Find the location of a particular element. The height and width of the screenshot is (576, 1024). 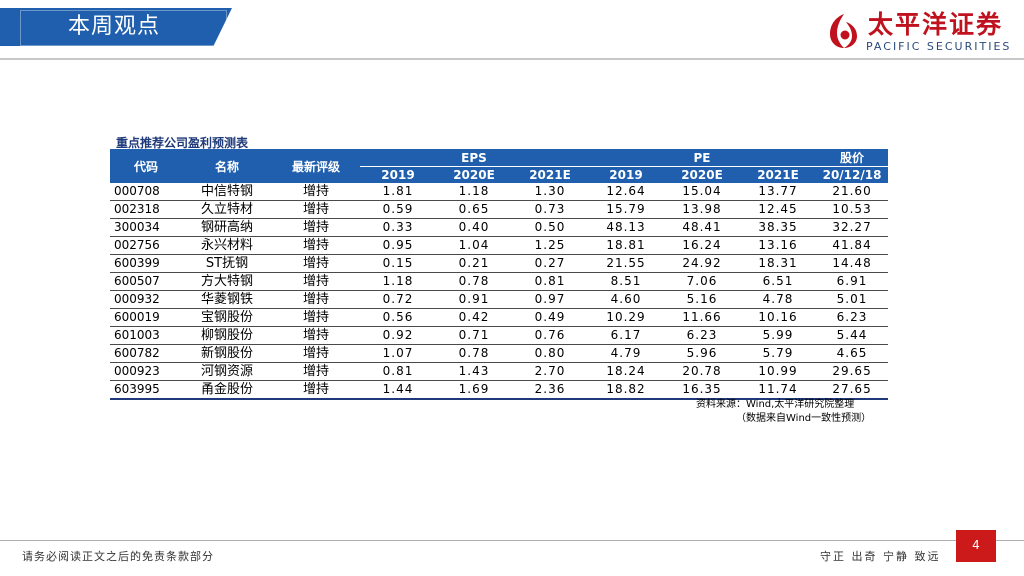

footer-disclaimer: 请务必阅读正文之后的免责条款部分 is located at coordinates (118, 556).